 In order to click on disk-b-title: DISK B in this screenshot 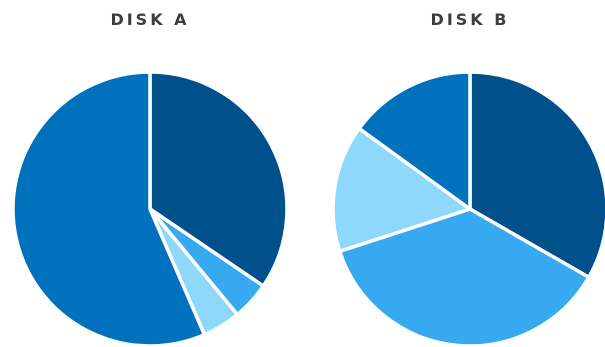, I will do `click(470, 19)`.